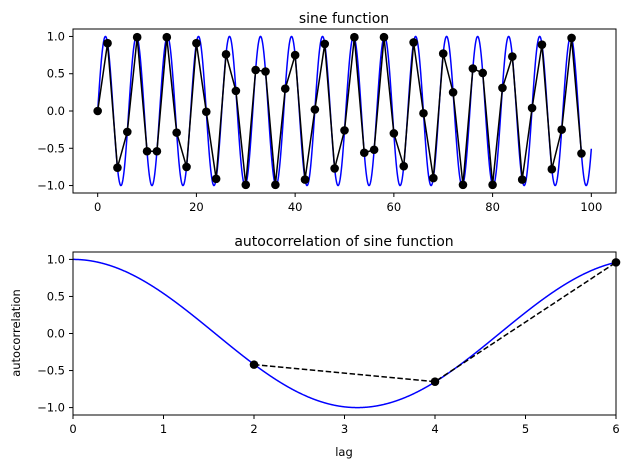 The height and width of the screenshot is (469, 630). Describe the element at coordinates (344, 19) in the screenshot. I see `sine-chart-title: sine function` at that location.